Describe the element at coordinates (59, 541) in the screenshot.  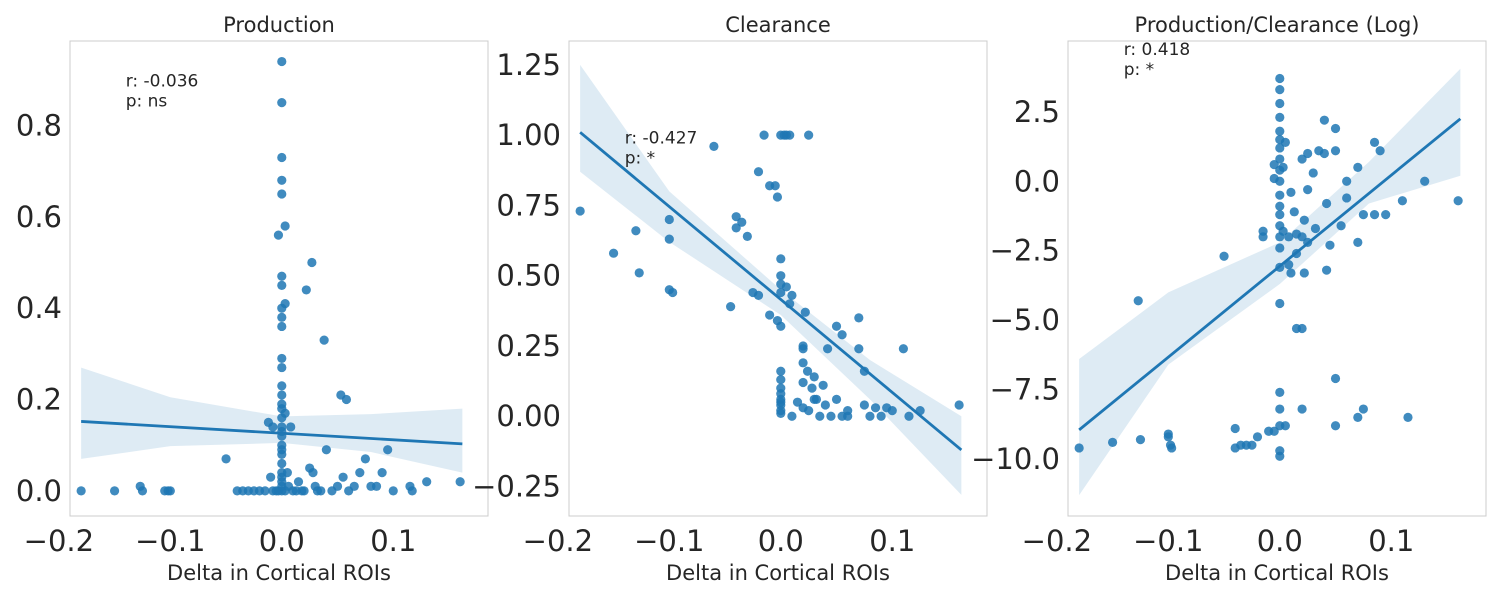
I see `x-tick-label: −0.2` at that location.